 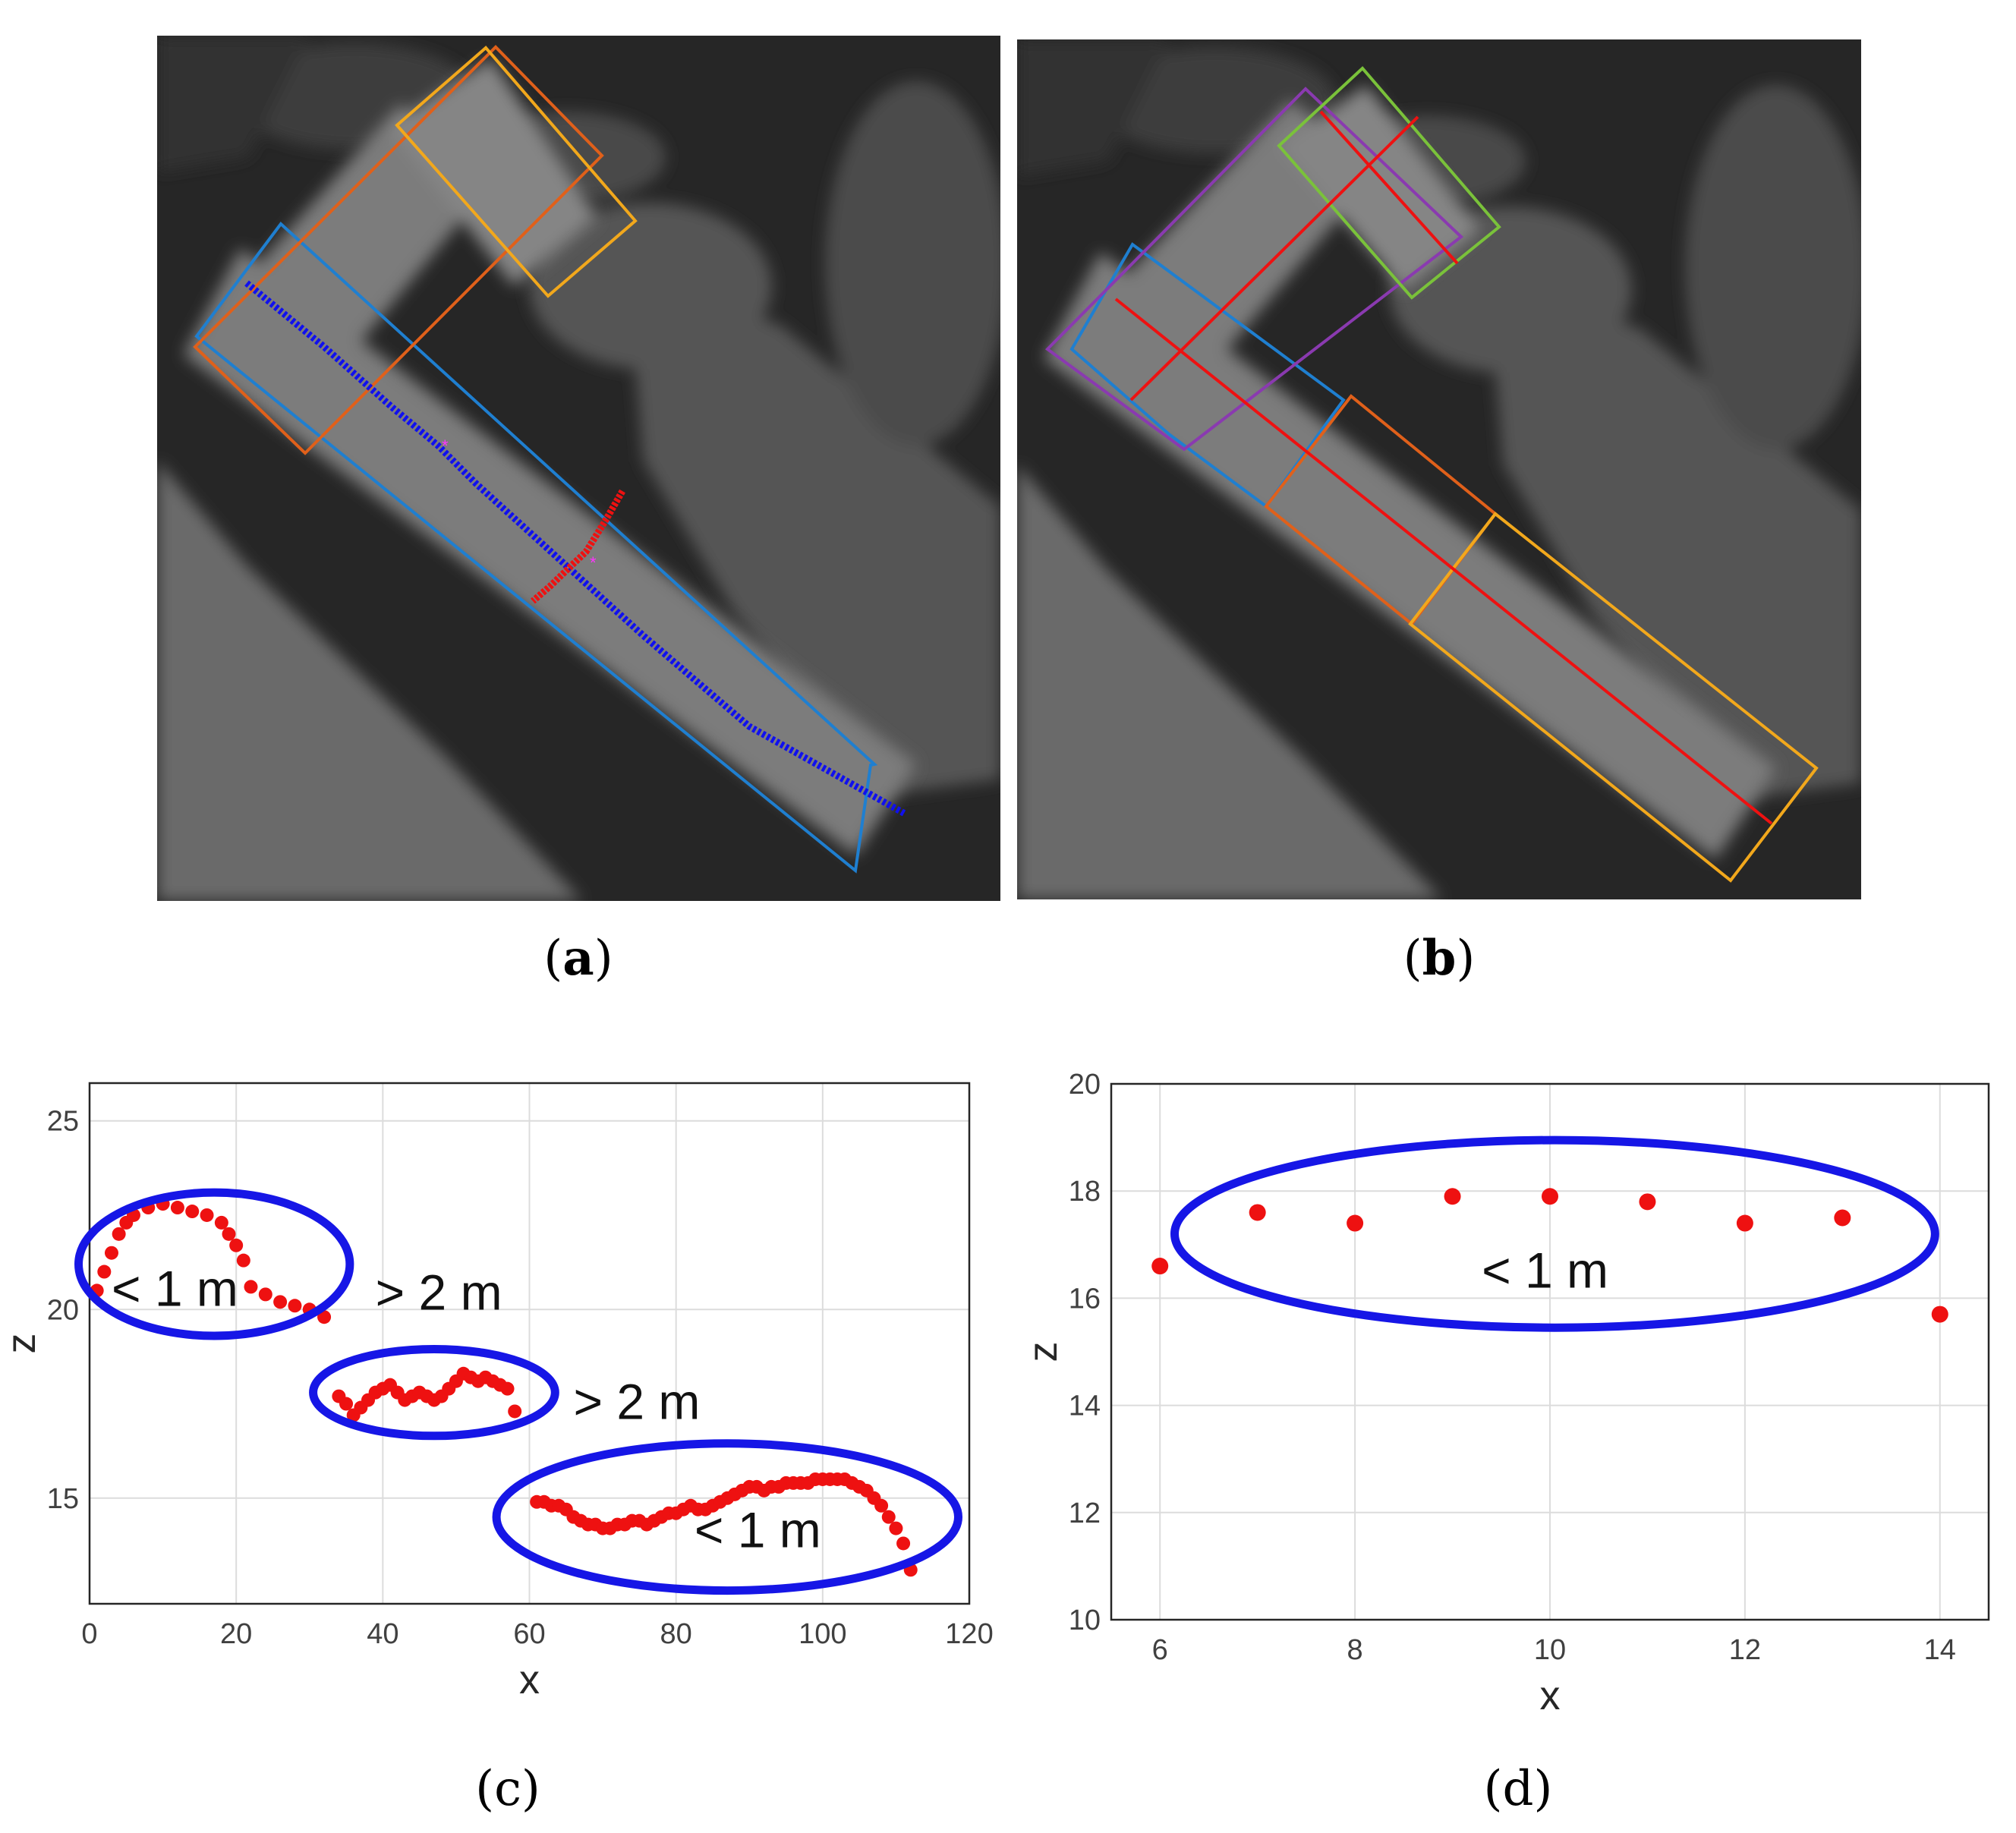 I want to click on red-centerline-main, so click(x=1443, y=562).